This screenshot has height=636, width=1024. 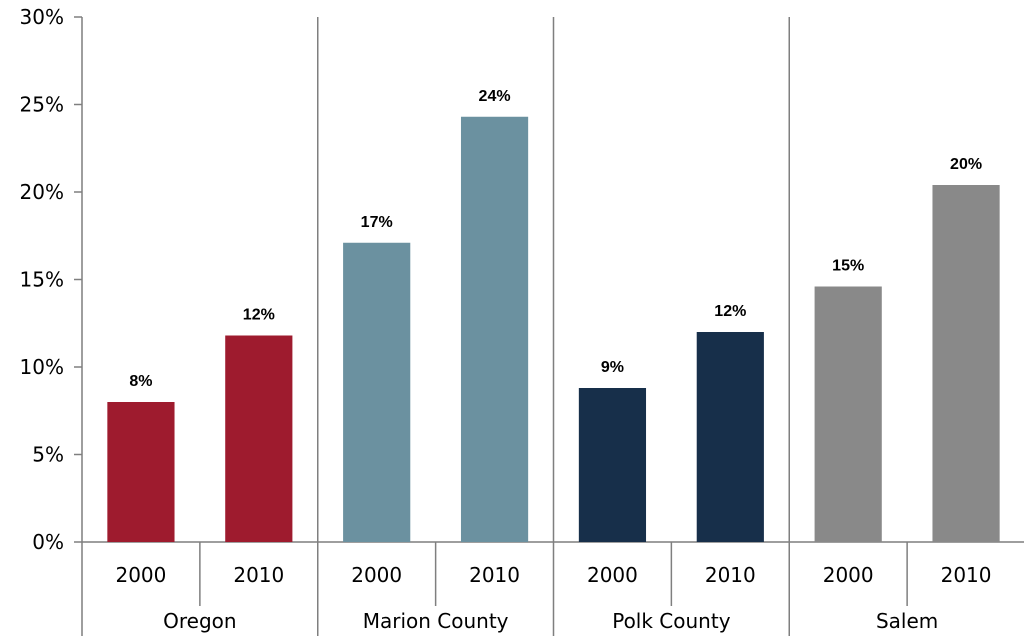 I want to click on y-tick-label: 15%, so click(x=42, y=280).